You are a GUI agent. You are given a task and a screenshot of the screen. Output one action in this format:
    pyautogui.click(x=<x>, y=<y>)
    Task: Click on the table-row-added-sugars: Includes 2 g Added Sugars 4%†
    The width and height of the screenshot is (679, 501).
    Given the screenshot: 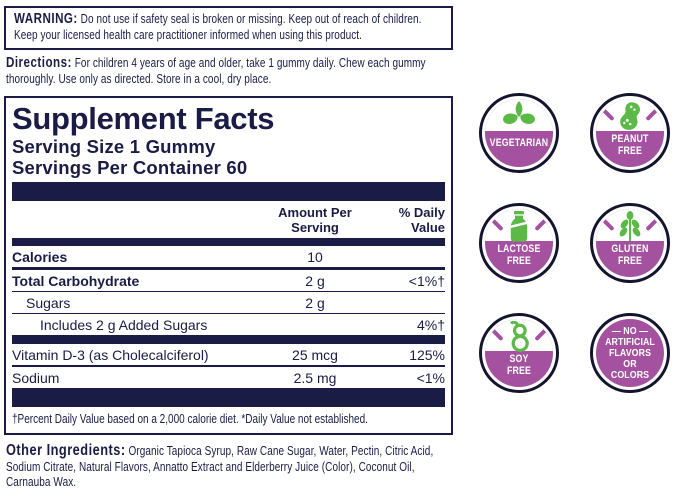 What is the action you would take?
    pyautogui.click(x=228, y=324)
    